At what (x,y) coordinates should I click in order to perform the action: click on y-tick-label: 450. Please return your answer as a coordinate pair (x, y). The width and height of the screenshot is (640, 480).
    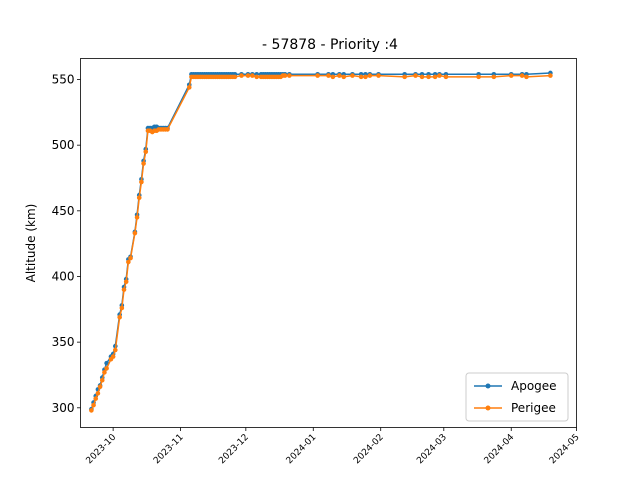
    Looking at the image, I should click on (63, 211).